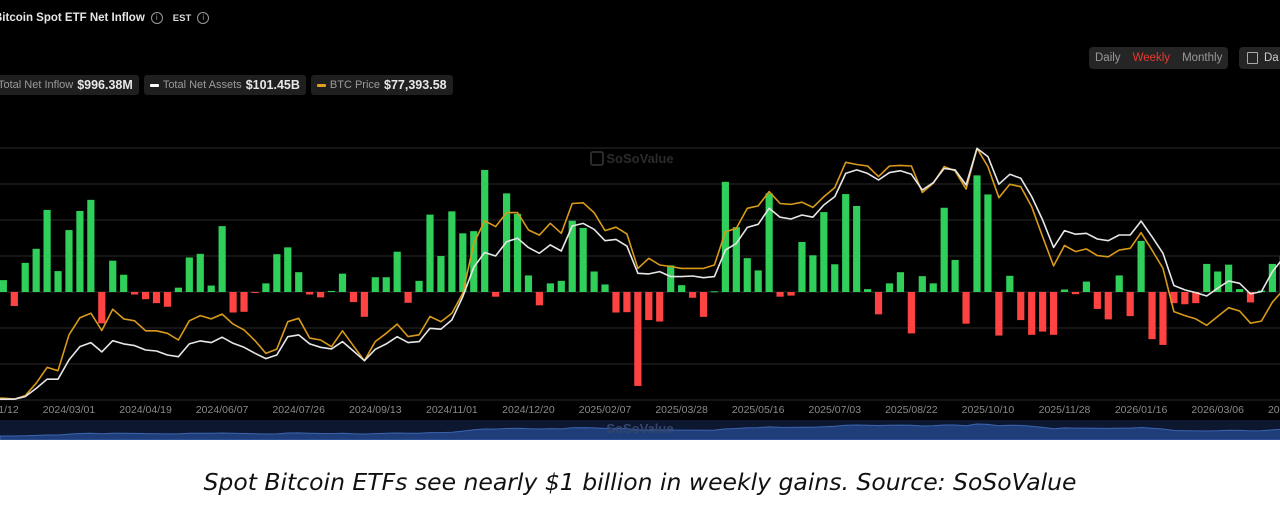  Describe the element at coordinates (605, 410) in the screenshot. I see `x-tick-label: 2025/02/07` at that location.